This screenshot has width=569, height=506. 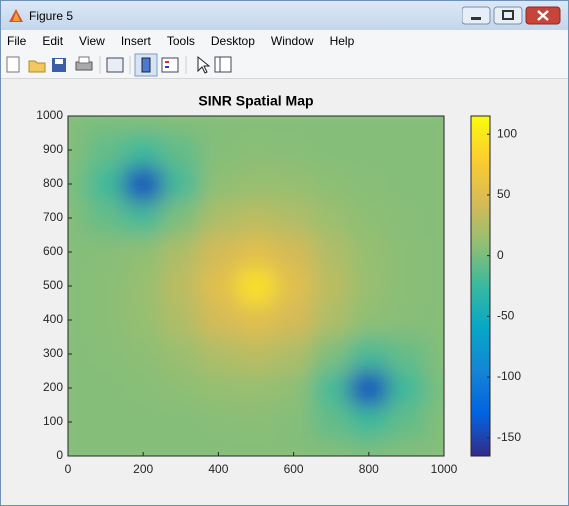 What do you see at coordinates (92, 41) in the screenshot?
I see `menu-item: View` at bounding box center [92, 41].